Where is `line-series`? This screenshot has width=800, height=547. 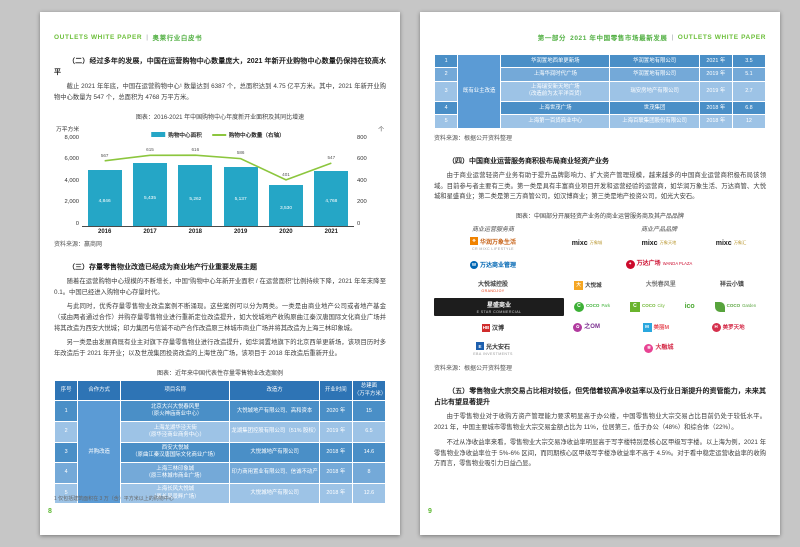
line-series is located at coordinates (218, 167).